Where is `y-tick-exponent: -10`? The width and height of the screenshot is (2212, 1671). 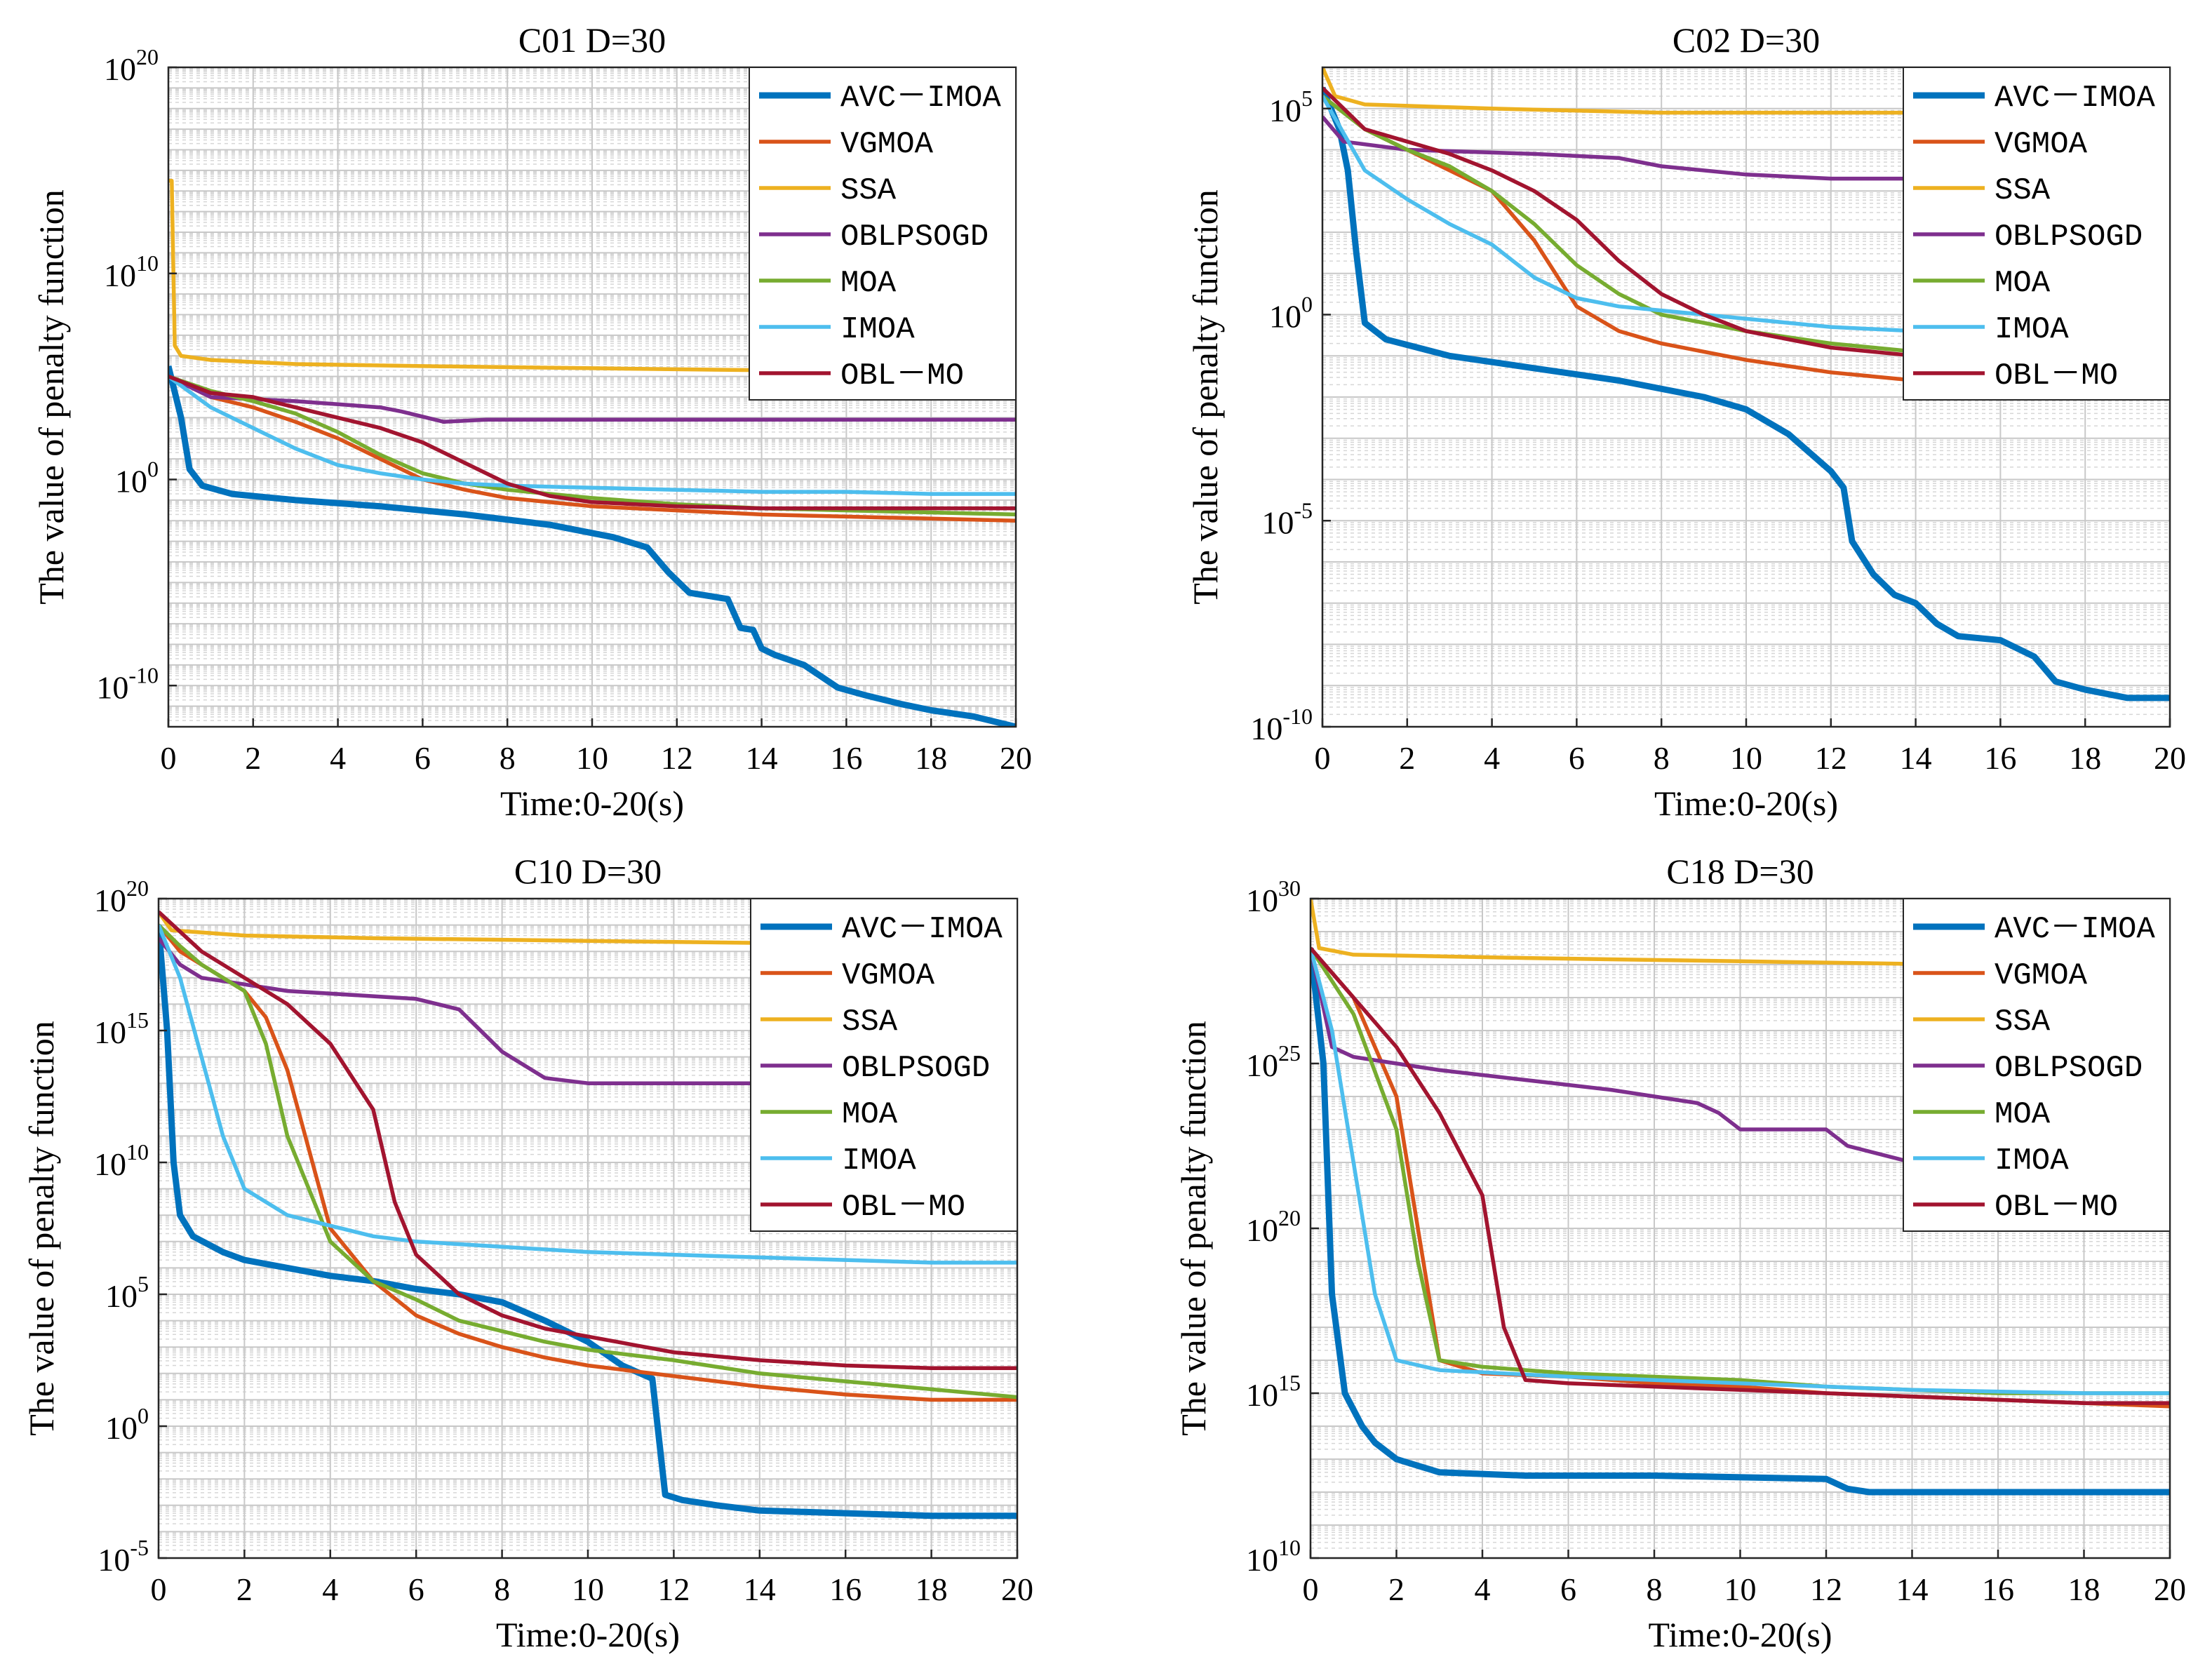
y-tick-exponent: -10 is located at coordinates (1297, 716).